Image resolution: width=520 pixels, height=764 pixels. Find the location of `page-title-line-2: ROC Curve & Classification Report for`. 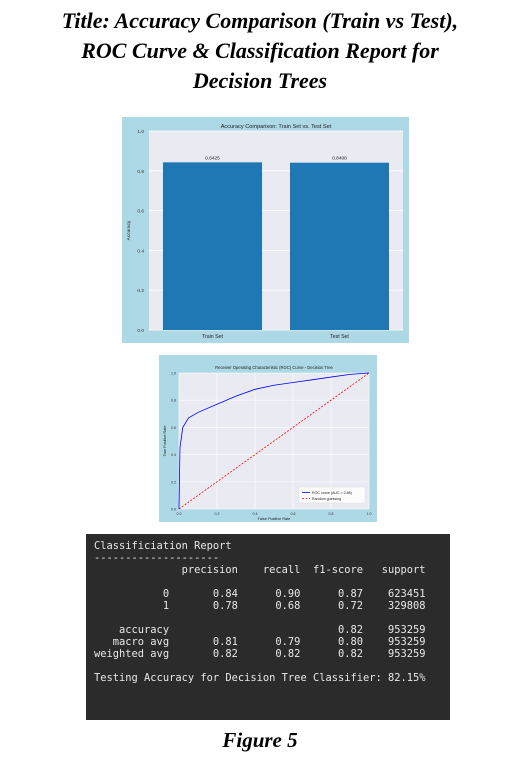

page-title-line-2: ROC Curve & Classification Report for is located at coordinates (260, 50).